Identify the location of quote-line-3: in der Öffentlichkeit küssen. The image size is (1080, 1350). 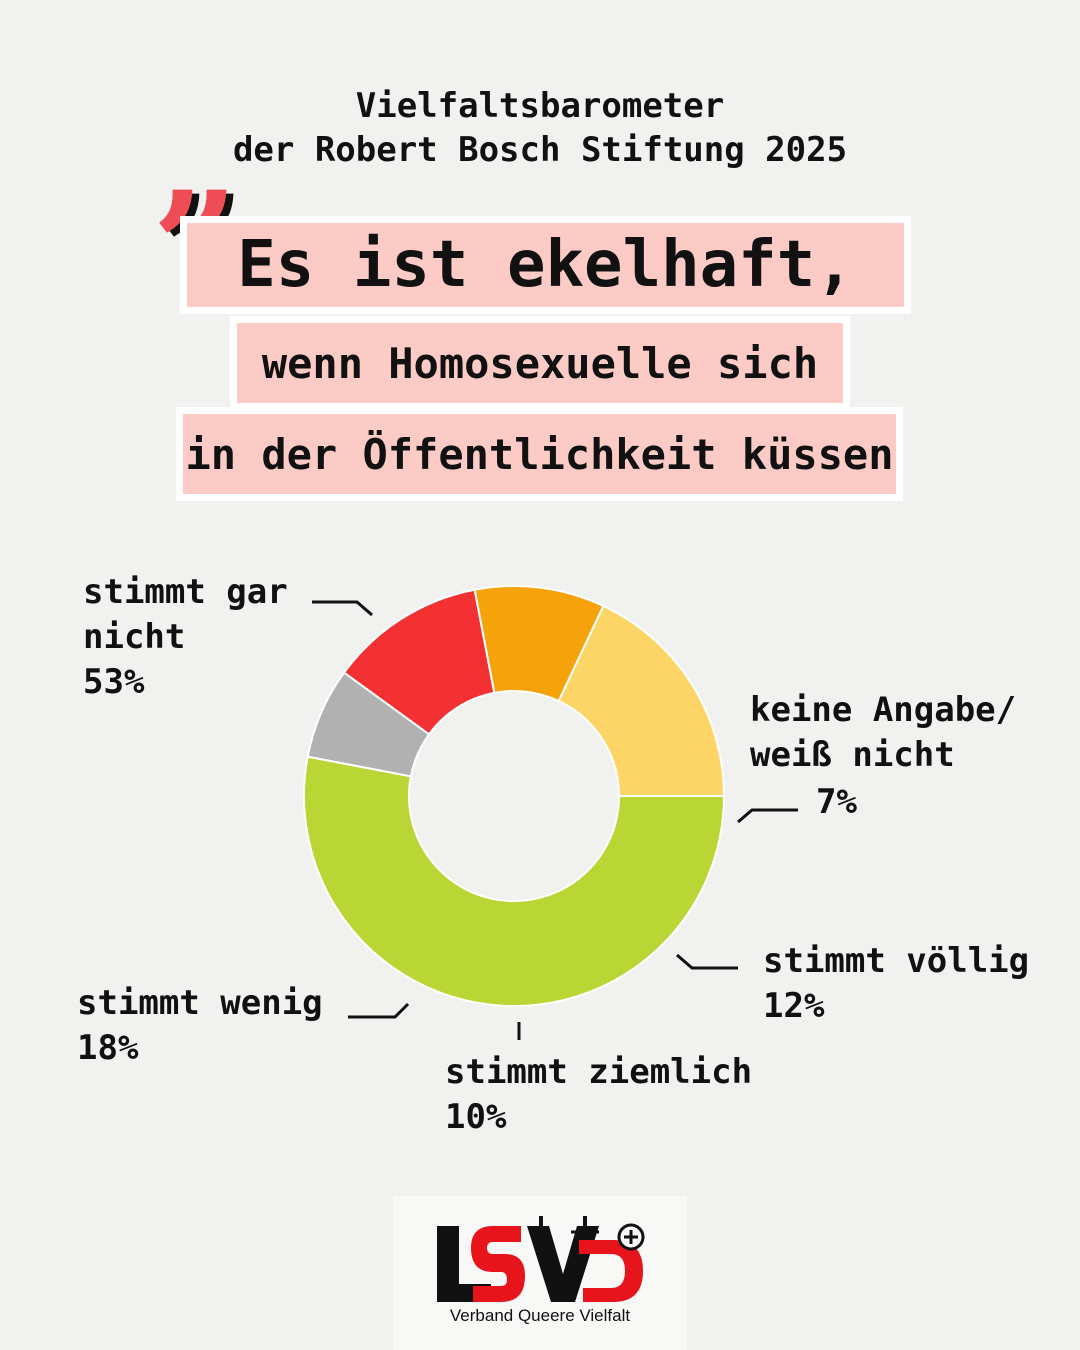
(539, 454).